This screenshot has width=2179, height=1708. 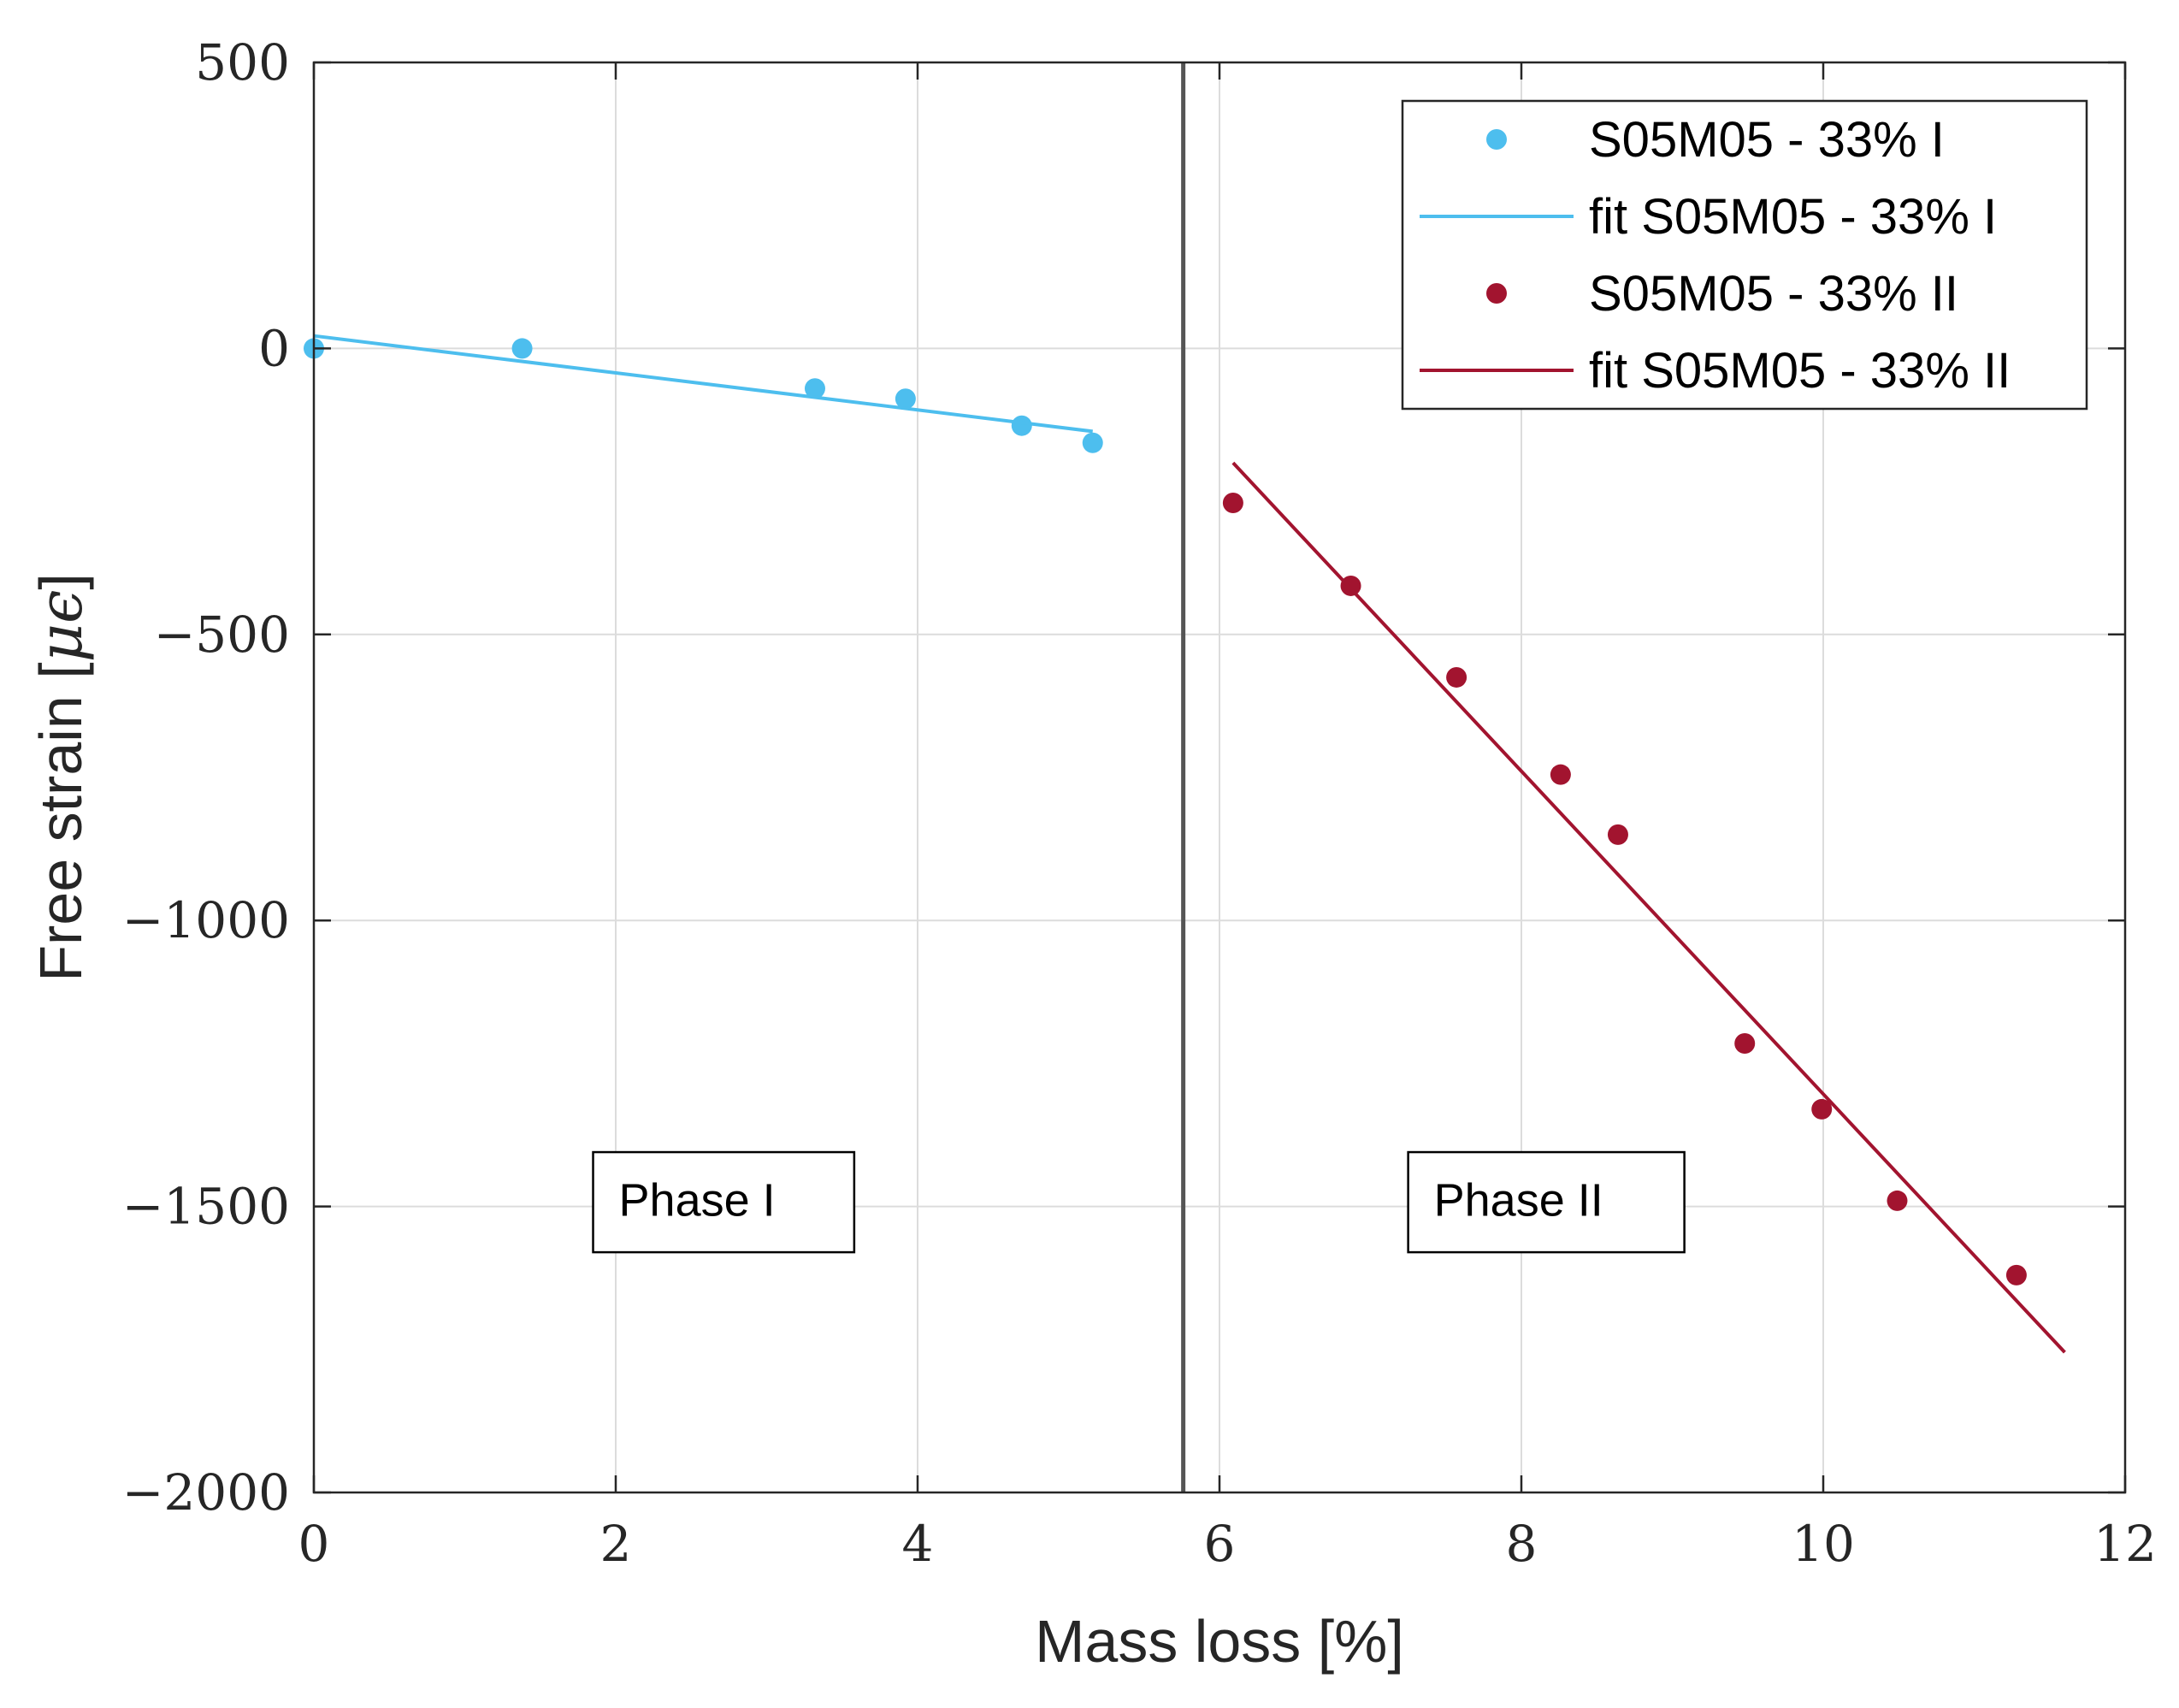 I want to click on x-tick-labels: 0 2 4 6 8 10 12, so click(x=1227, y=1544).